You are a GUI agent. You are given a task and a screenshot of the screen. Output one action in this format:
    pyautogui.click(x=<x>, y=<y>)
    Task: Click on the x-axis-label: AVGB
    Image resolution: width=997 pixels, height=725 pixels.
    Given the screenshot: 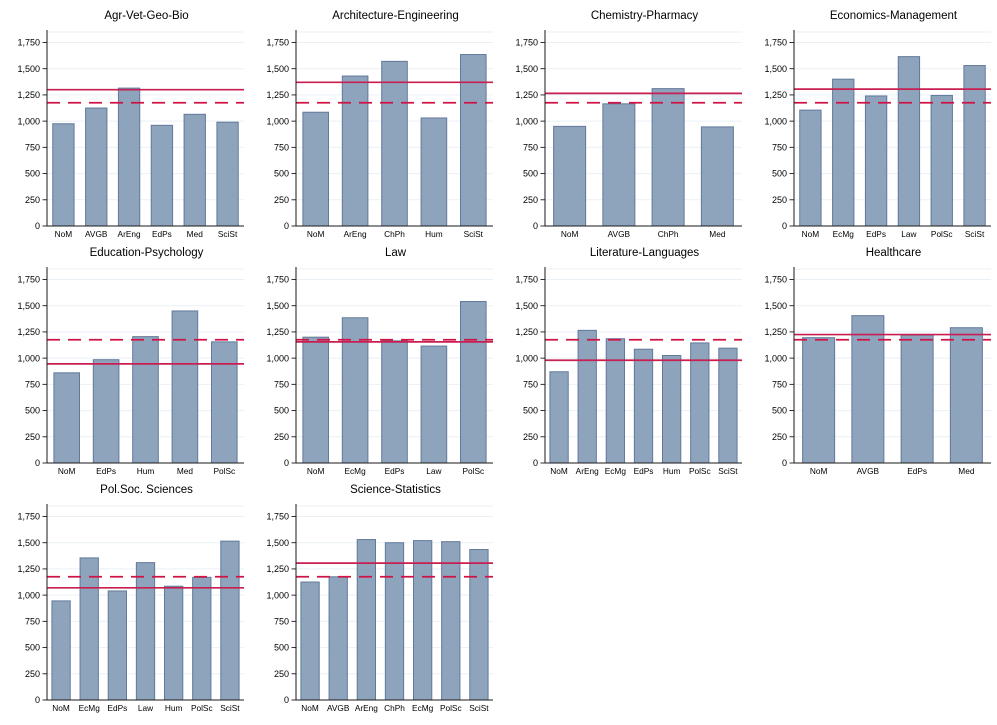 What is the action you would take?
    pyautogui.click(x=96, y=234)
    